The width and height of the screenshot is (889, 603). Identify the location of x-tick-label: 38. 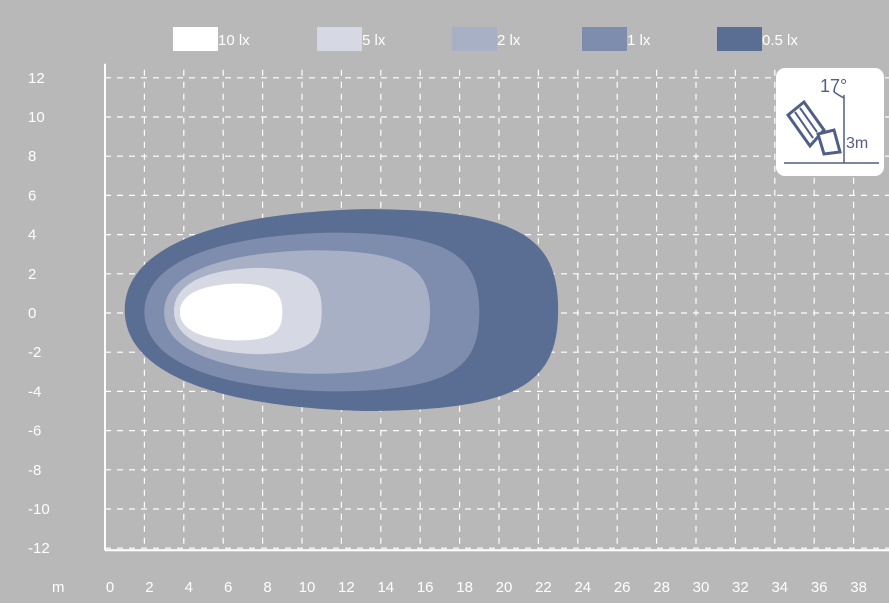
(858, 587).